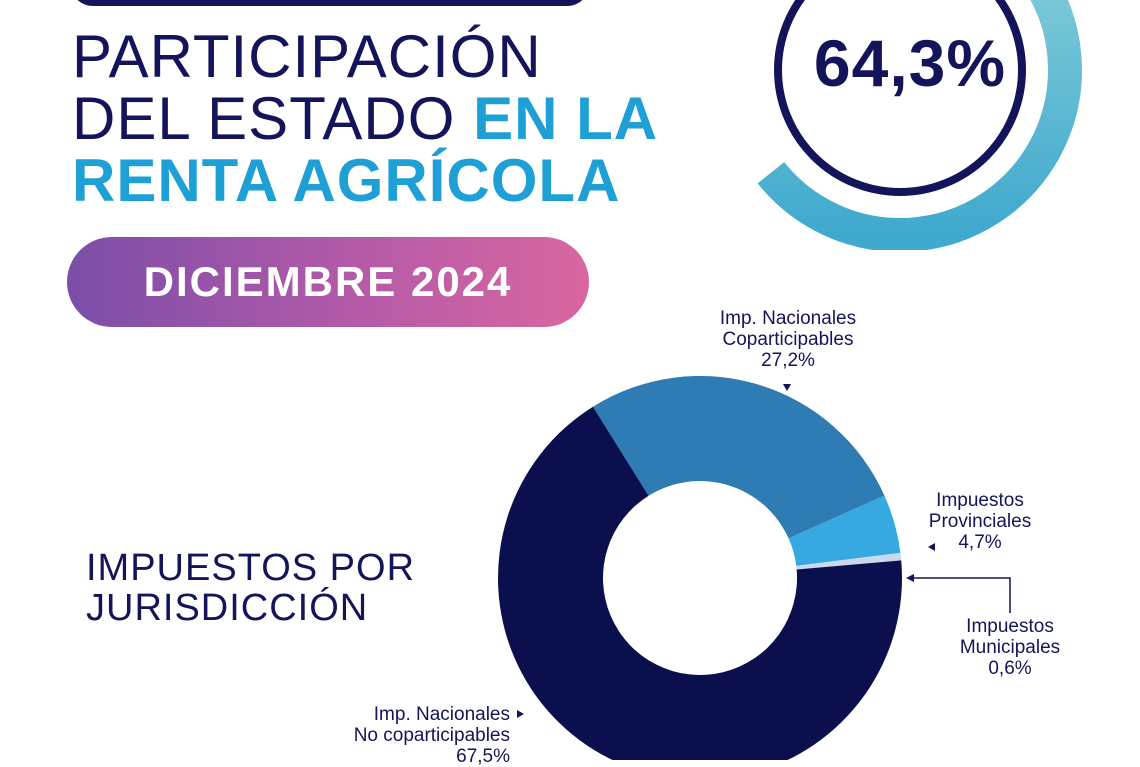 The image size is (1140, 767). What do you see at coordinates (738, 457) in the screenshot?
I see `slice-nac-coparticipables` at bounding box center [738, 457].